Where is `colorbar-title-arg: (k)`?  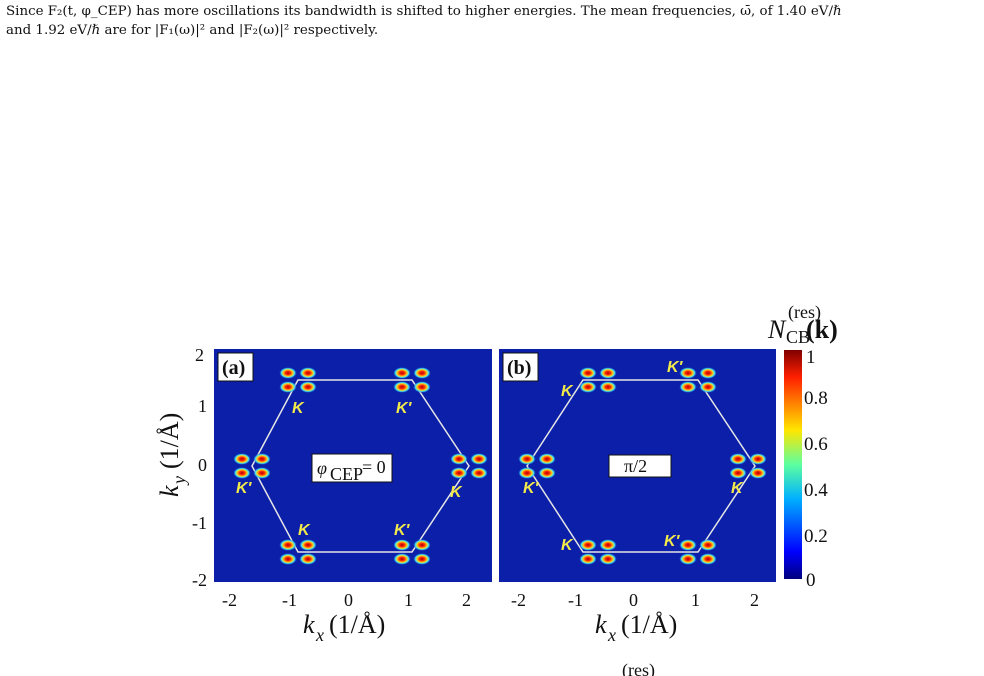
colorbar-title-arg: (k) is located at coordinates (822, 329).